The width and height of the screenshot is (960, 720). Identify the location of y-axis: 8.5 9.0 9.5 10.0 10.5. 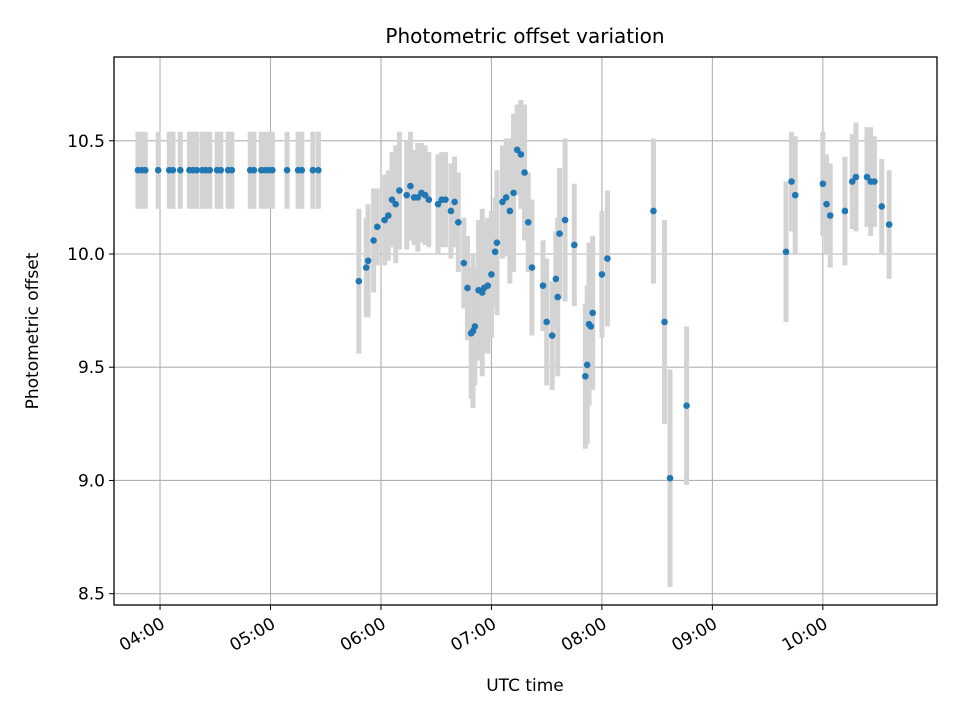
(90, 368).